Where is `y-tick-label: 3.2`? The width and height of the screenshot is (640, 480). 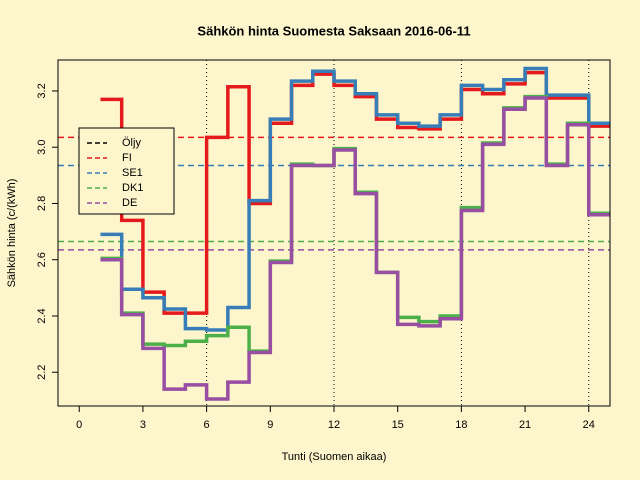 y-tick-label: 3.2 is located at coordinates (42, 90).